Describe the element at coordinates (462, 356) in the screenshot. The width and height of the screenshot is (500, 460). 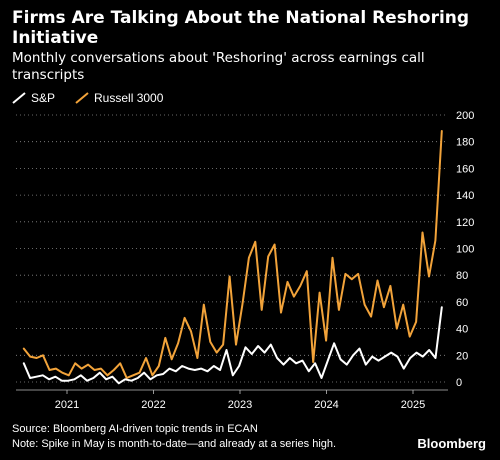
I see `y-tick-label: 20` at that location.